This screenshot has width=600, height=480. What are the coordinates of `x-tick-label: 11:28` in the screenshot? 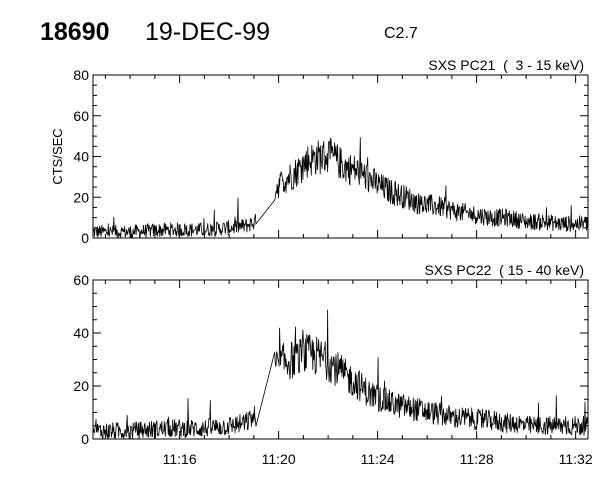 It's located at (477, 459).